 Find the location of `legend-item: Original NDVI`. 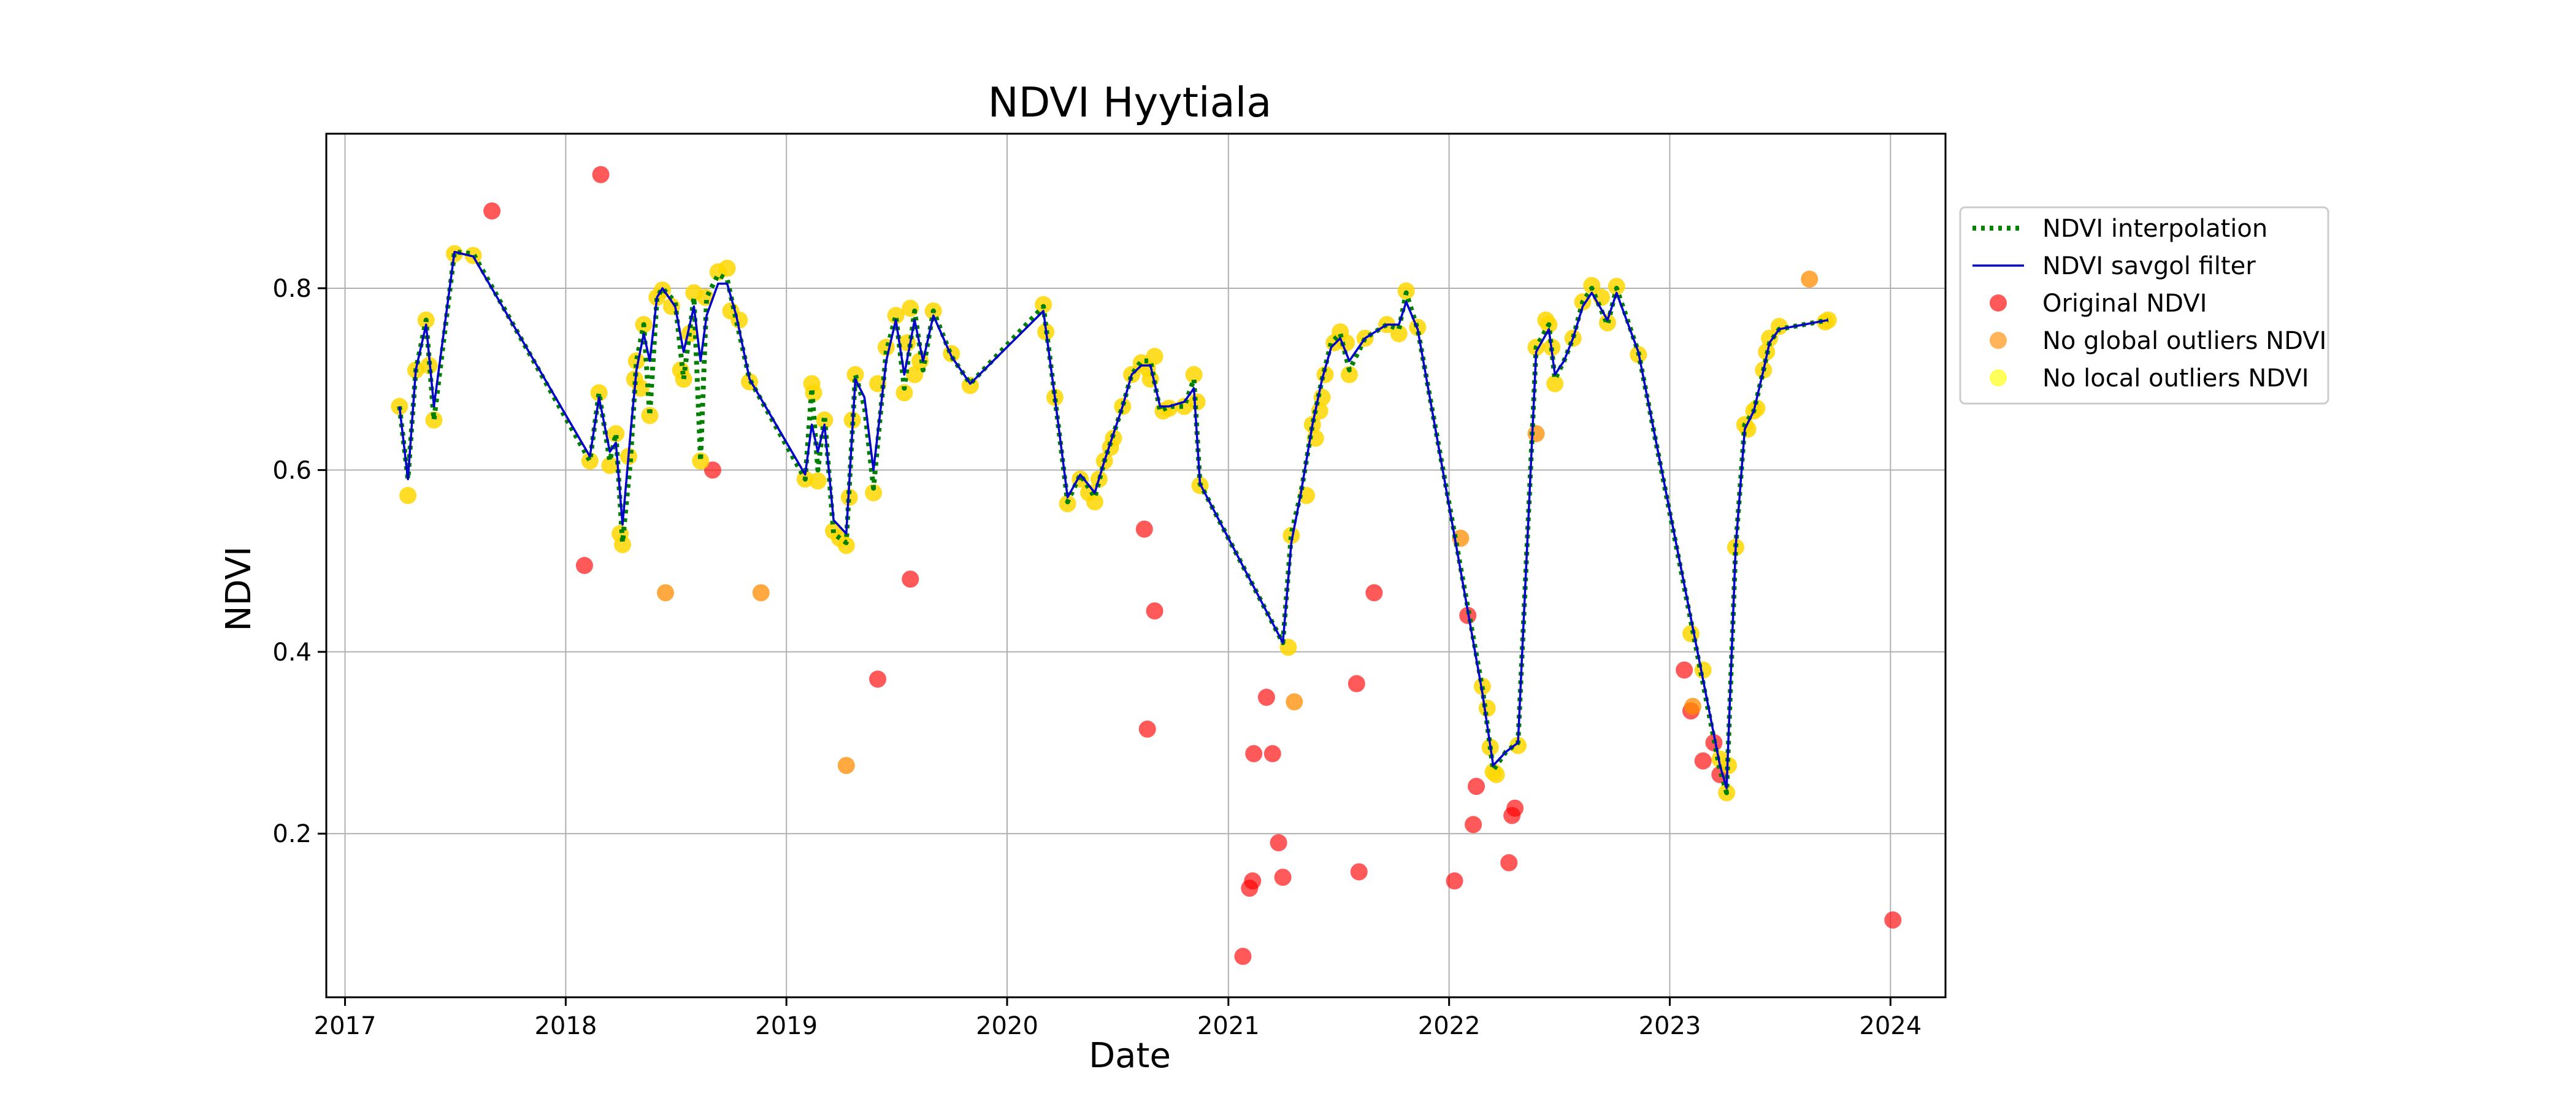

legend-item: Original NDVI is located at coordinates (2098, 303).